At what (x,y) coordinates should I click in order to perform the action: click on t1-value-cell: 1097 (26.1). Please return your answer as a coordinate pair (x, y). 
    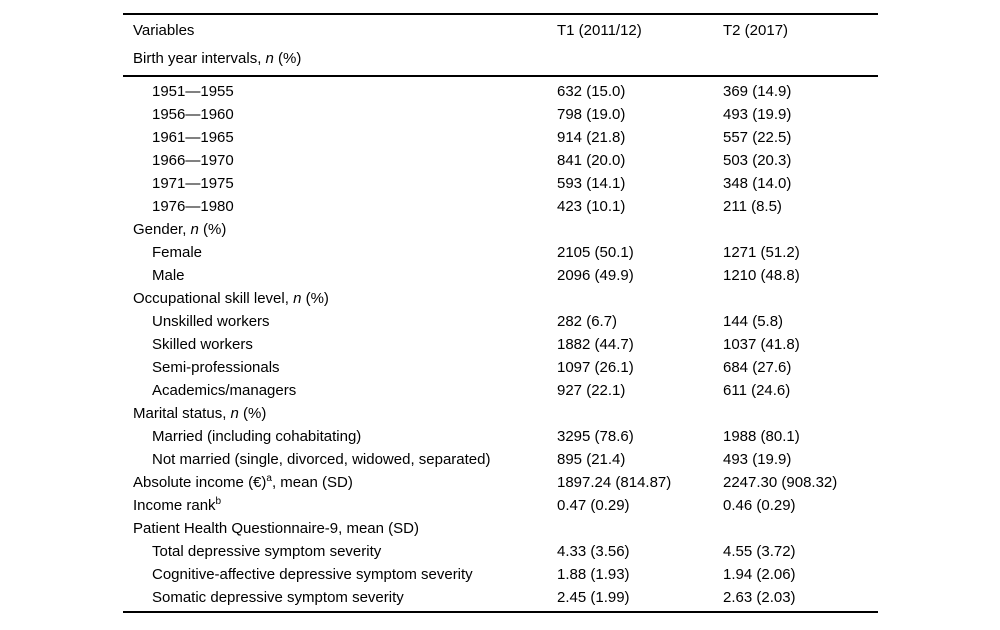
    Looking at the image, I should click on (595, 367).